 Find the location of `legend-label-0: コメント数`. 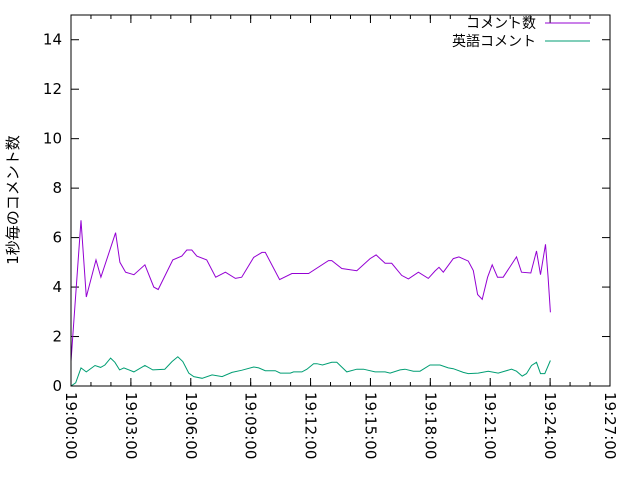

legend-label-0: コメント数 is located at coordinates (501, 24).